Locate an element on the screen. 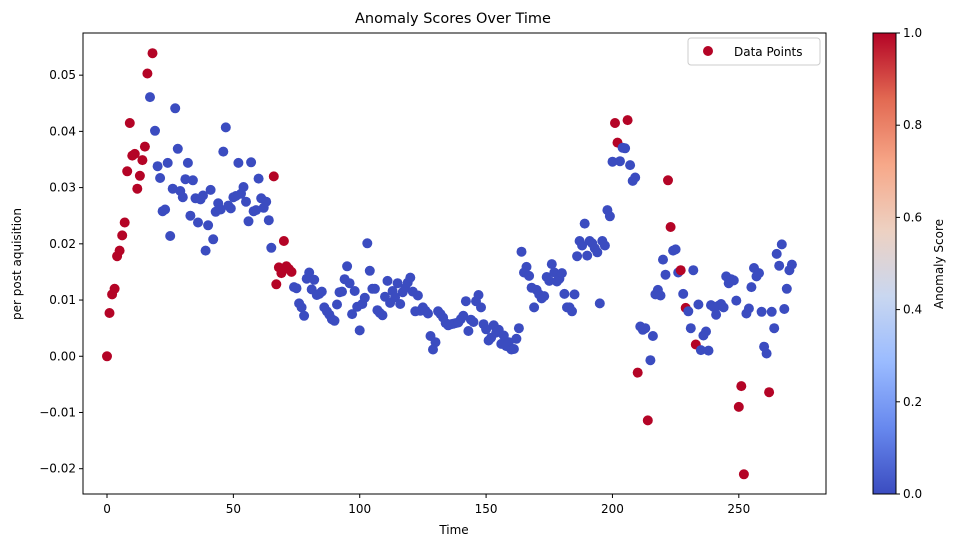 The height and width of the screenshot is (547, 956). colorbar-tick-label: 0.8 is located at coordinates (912, 125).